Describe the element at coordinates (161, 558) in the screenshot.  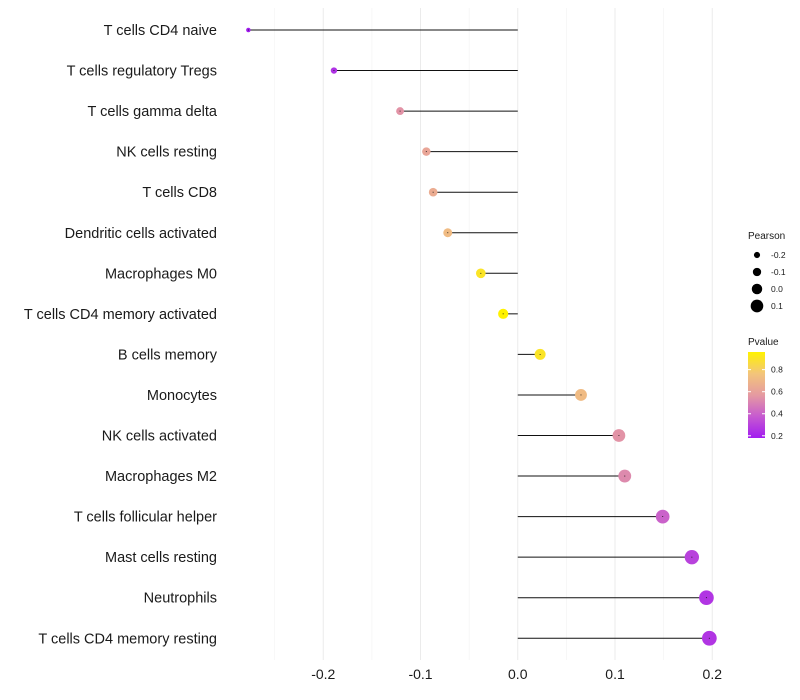
I see `category-label: Mast cells resting` at that location.